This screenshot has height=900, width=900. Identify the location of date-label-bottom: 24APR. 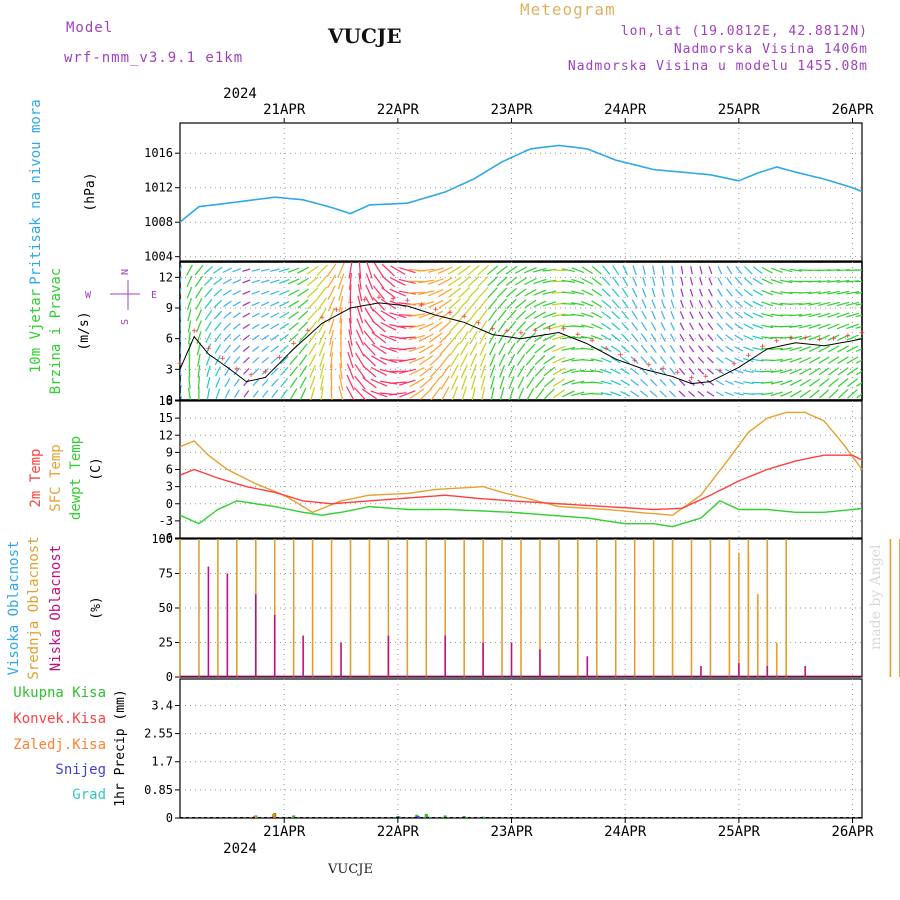
(625, 832).